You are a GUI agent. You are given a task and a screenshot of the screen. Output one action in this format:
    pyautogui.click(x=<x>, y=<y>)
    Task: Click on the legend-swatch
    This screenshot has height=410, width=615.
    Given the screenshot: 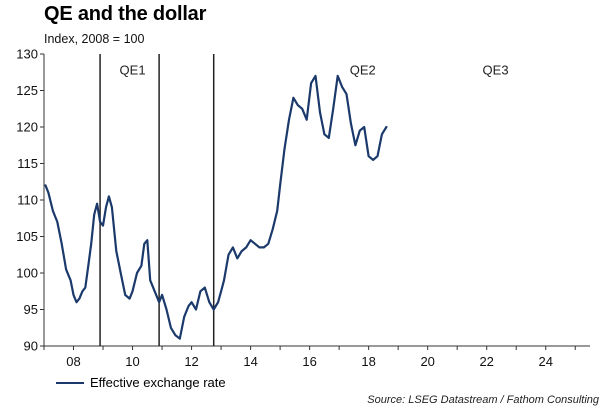 What is the action you would take?
    pyautogui.click(x=70, y=382)
    